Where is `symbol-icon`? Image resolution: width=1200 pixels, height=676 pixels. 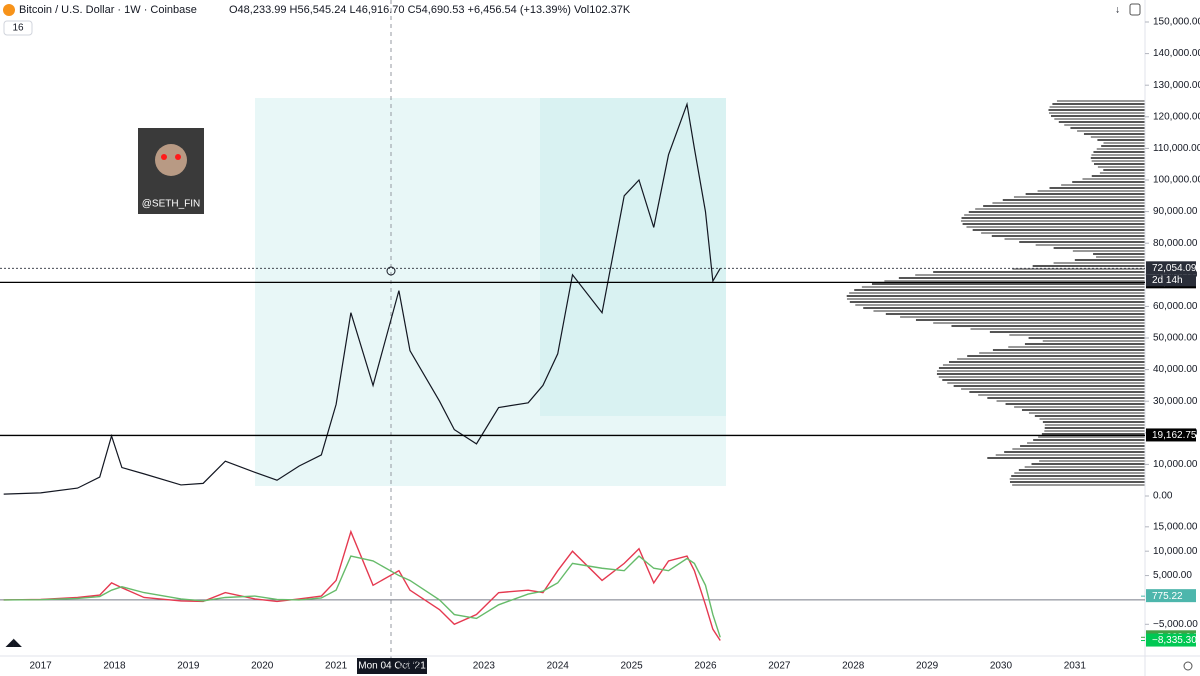 symbol-icon is located at coordinates (9, 10).